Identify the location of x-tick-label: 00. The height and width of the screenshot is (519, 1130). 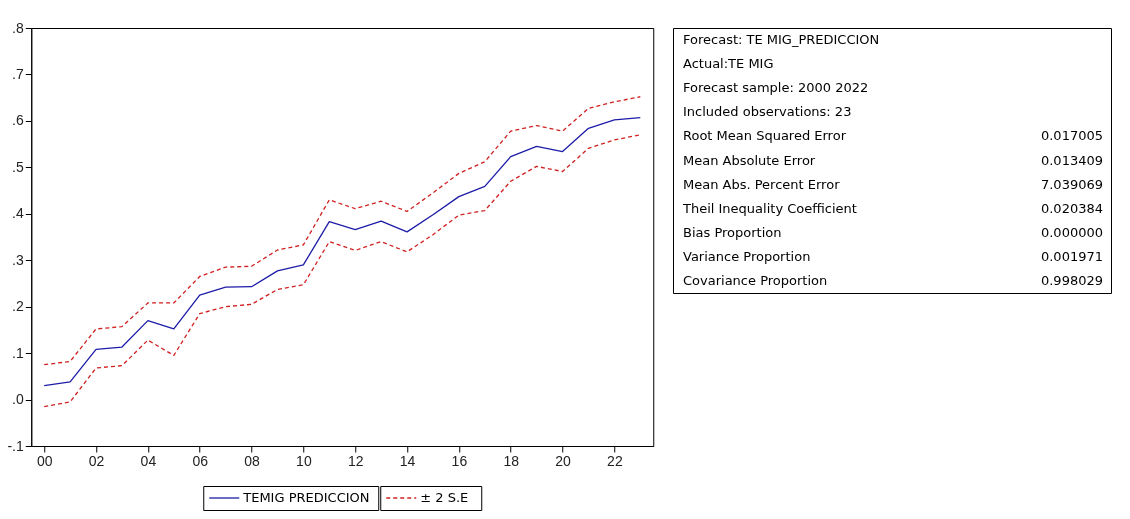
(44, 460).